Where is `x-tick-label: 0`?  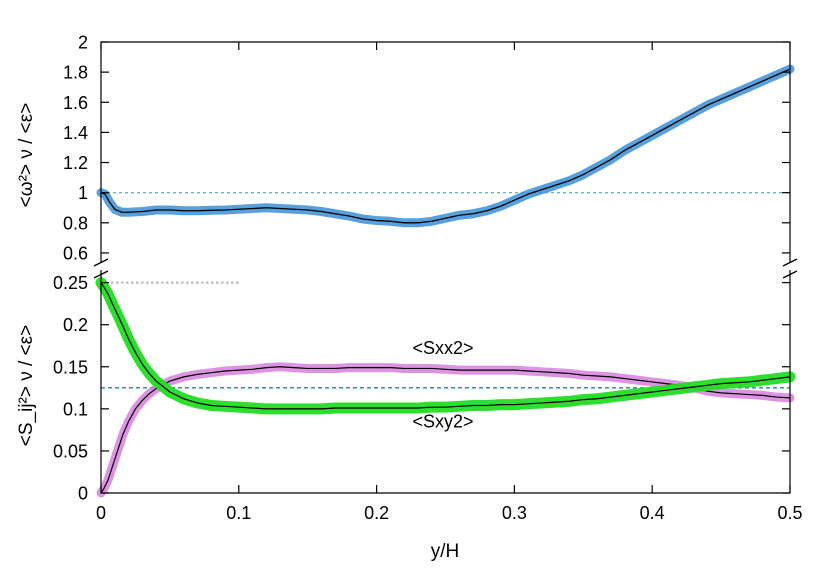 x-tick-label: 0 is located at coordinates (101, 513).